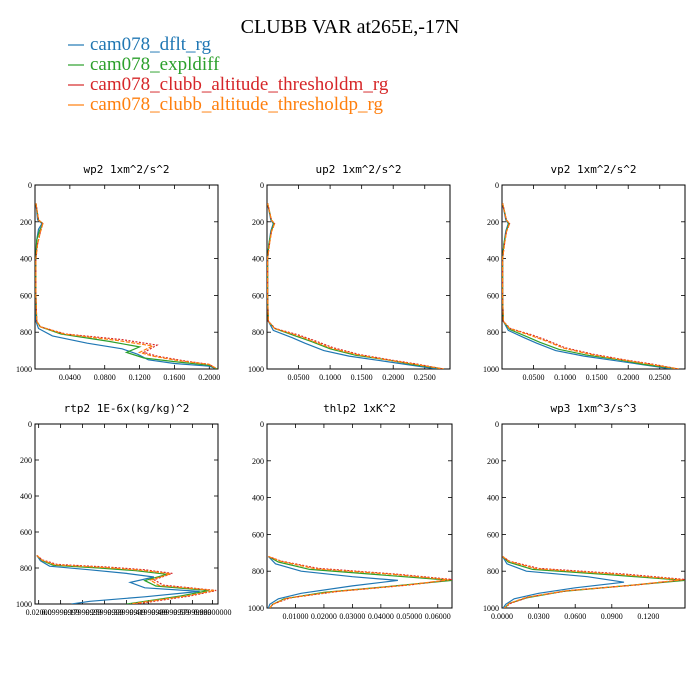 The image size is (700, 700). What do you see at coordinates (502, 616) in the screenshot?
I see `x-tick-label: 0.0000` at bounding box center [502, 616].